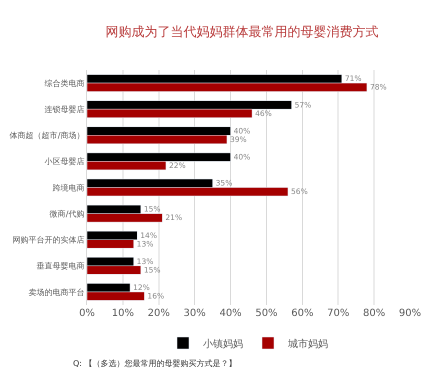 This screenshot has width=440, height=385. What do you see at coordinates (374, 313) in the screenshot?
I see `x-tick-label: 80%` at bounding box center [374, 313].